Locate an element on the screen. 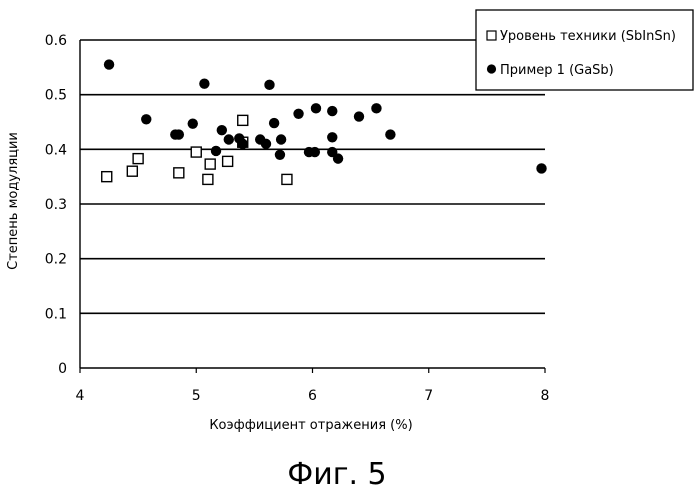 The image size is (699, 493). legend-box is located at coordinates (584, 50).